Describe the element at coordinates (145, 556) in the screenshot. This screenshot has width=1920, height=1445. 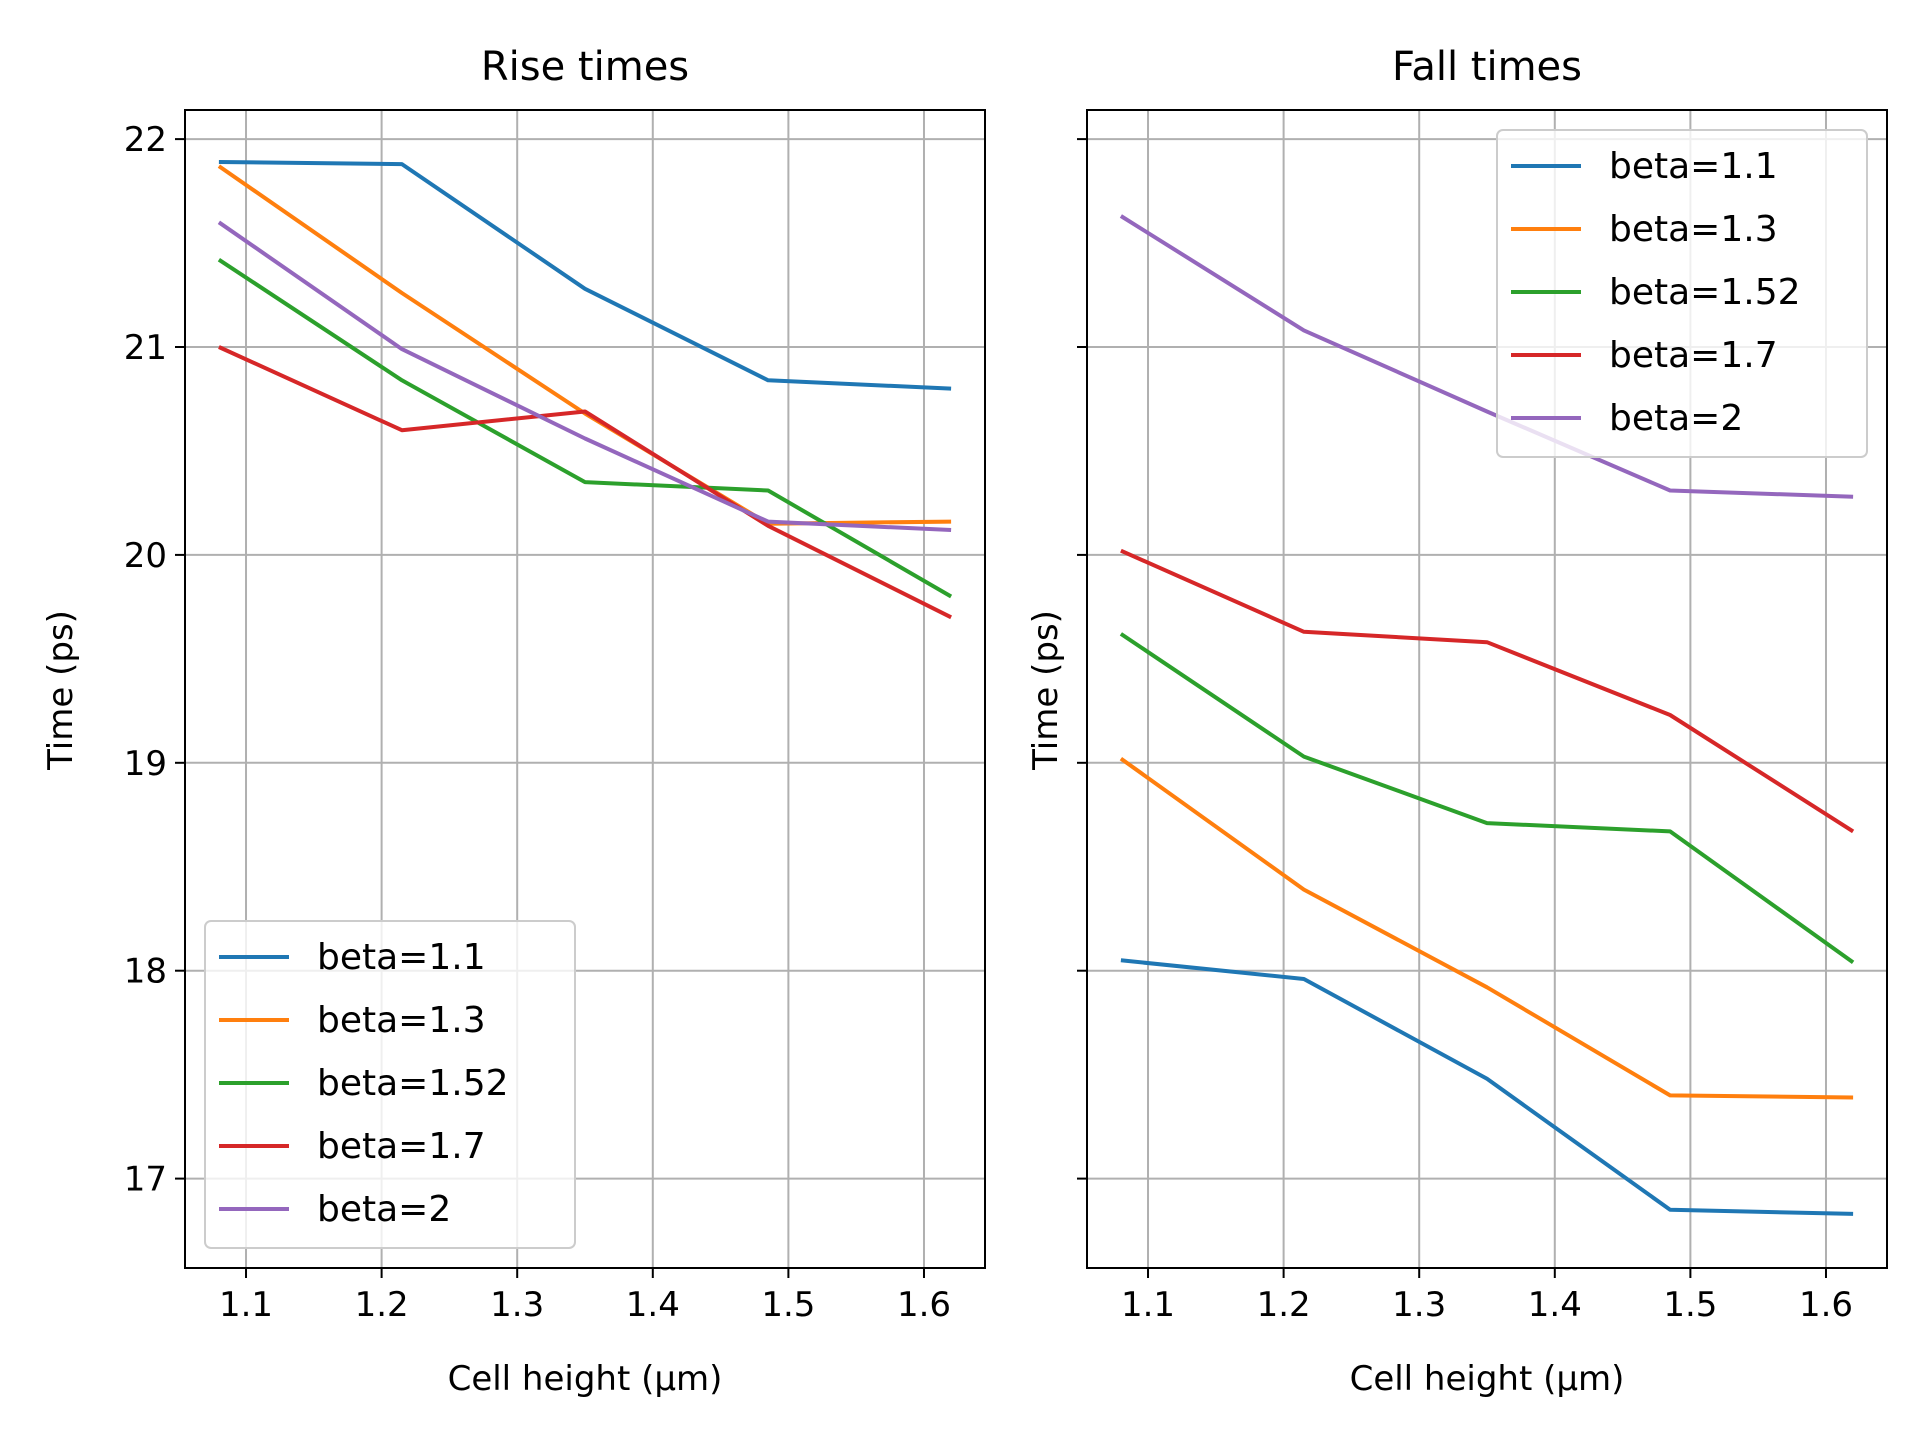
I see `y-tick-label: 20` at that location.